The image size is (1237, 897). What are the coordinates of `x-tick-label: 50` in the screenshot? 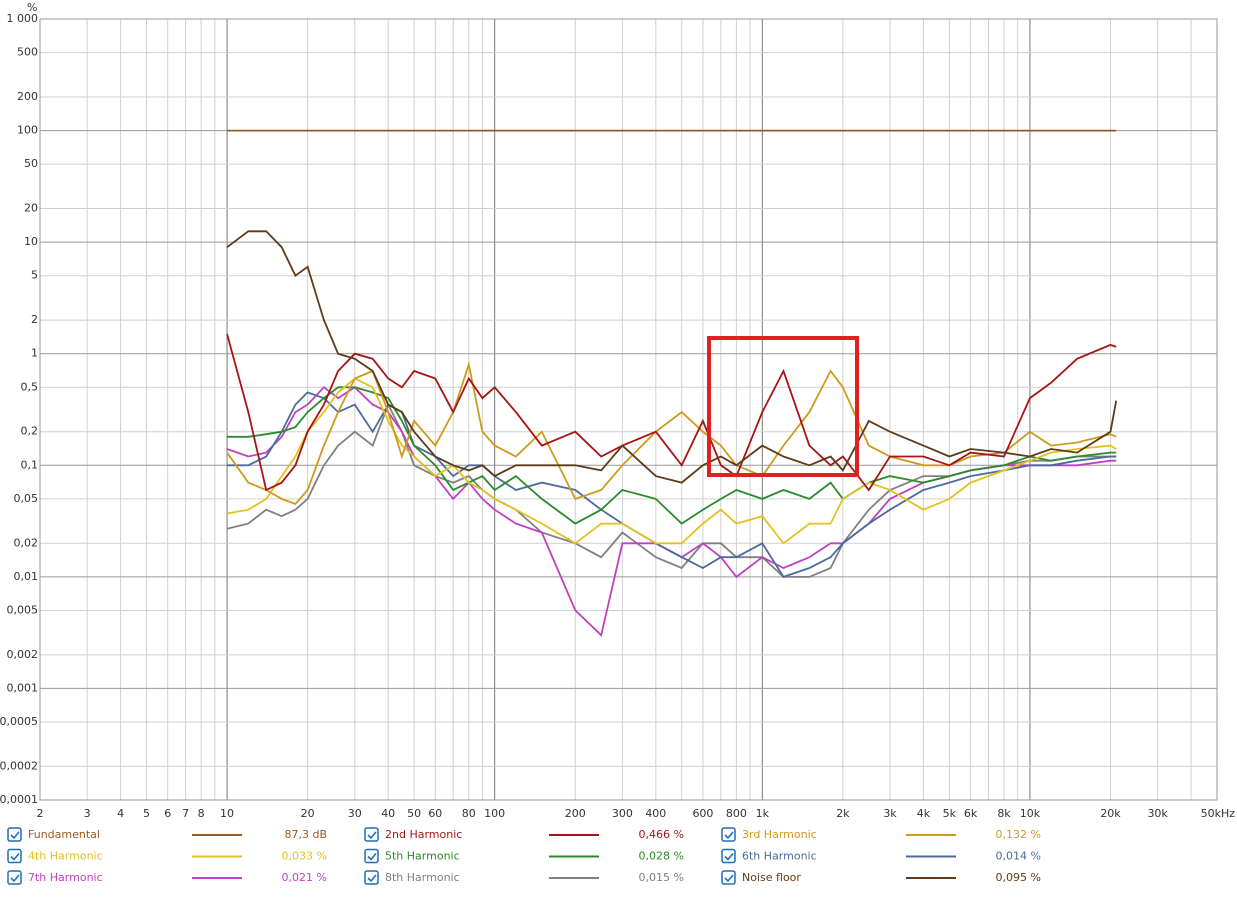 It's located at (414, 813).